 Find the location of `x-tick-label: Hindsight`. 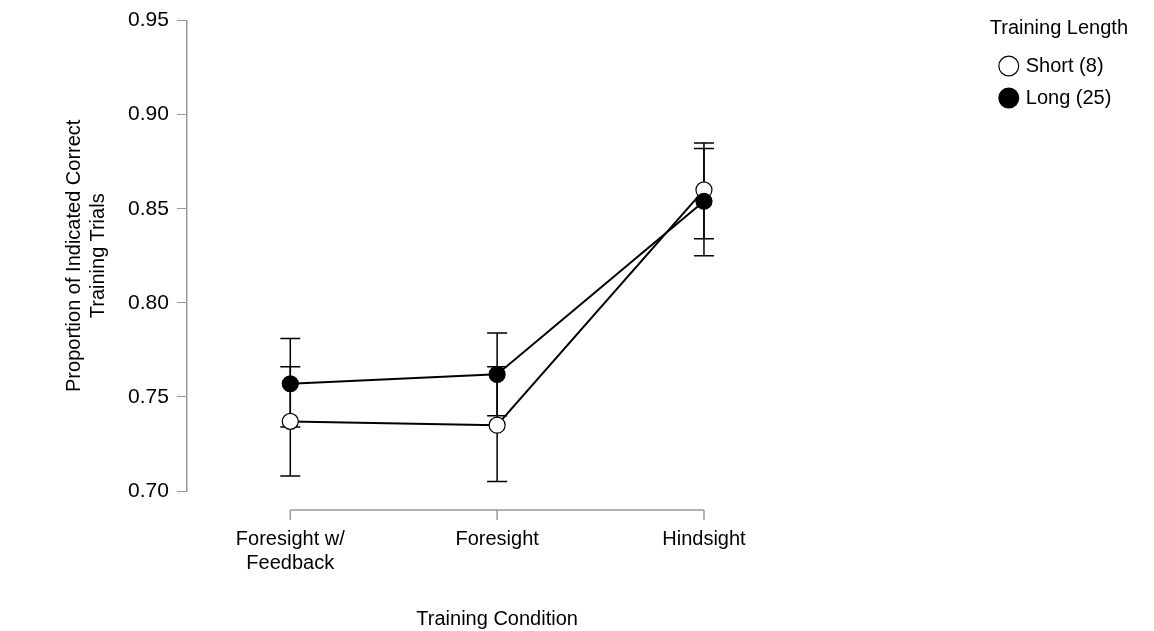

x-tick-label: Hindsight is located at coordinates (704, 537).